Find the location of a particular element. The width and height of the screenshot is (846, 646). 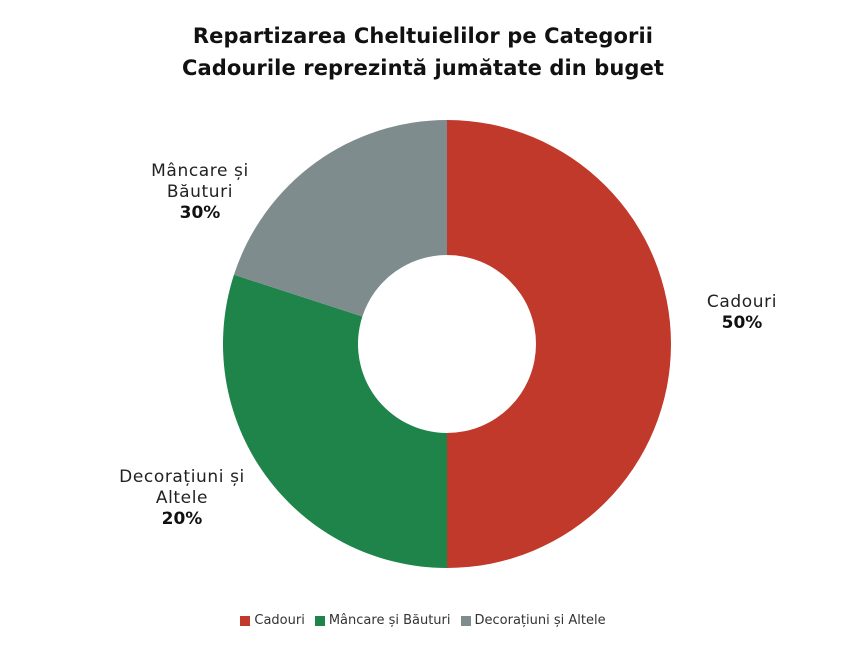

legend-item-mancare: Mâncare și Băuturi is located at coordinates (382, 620).